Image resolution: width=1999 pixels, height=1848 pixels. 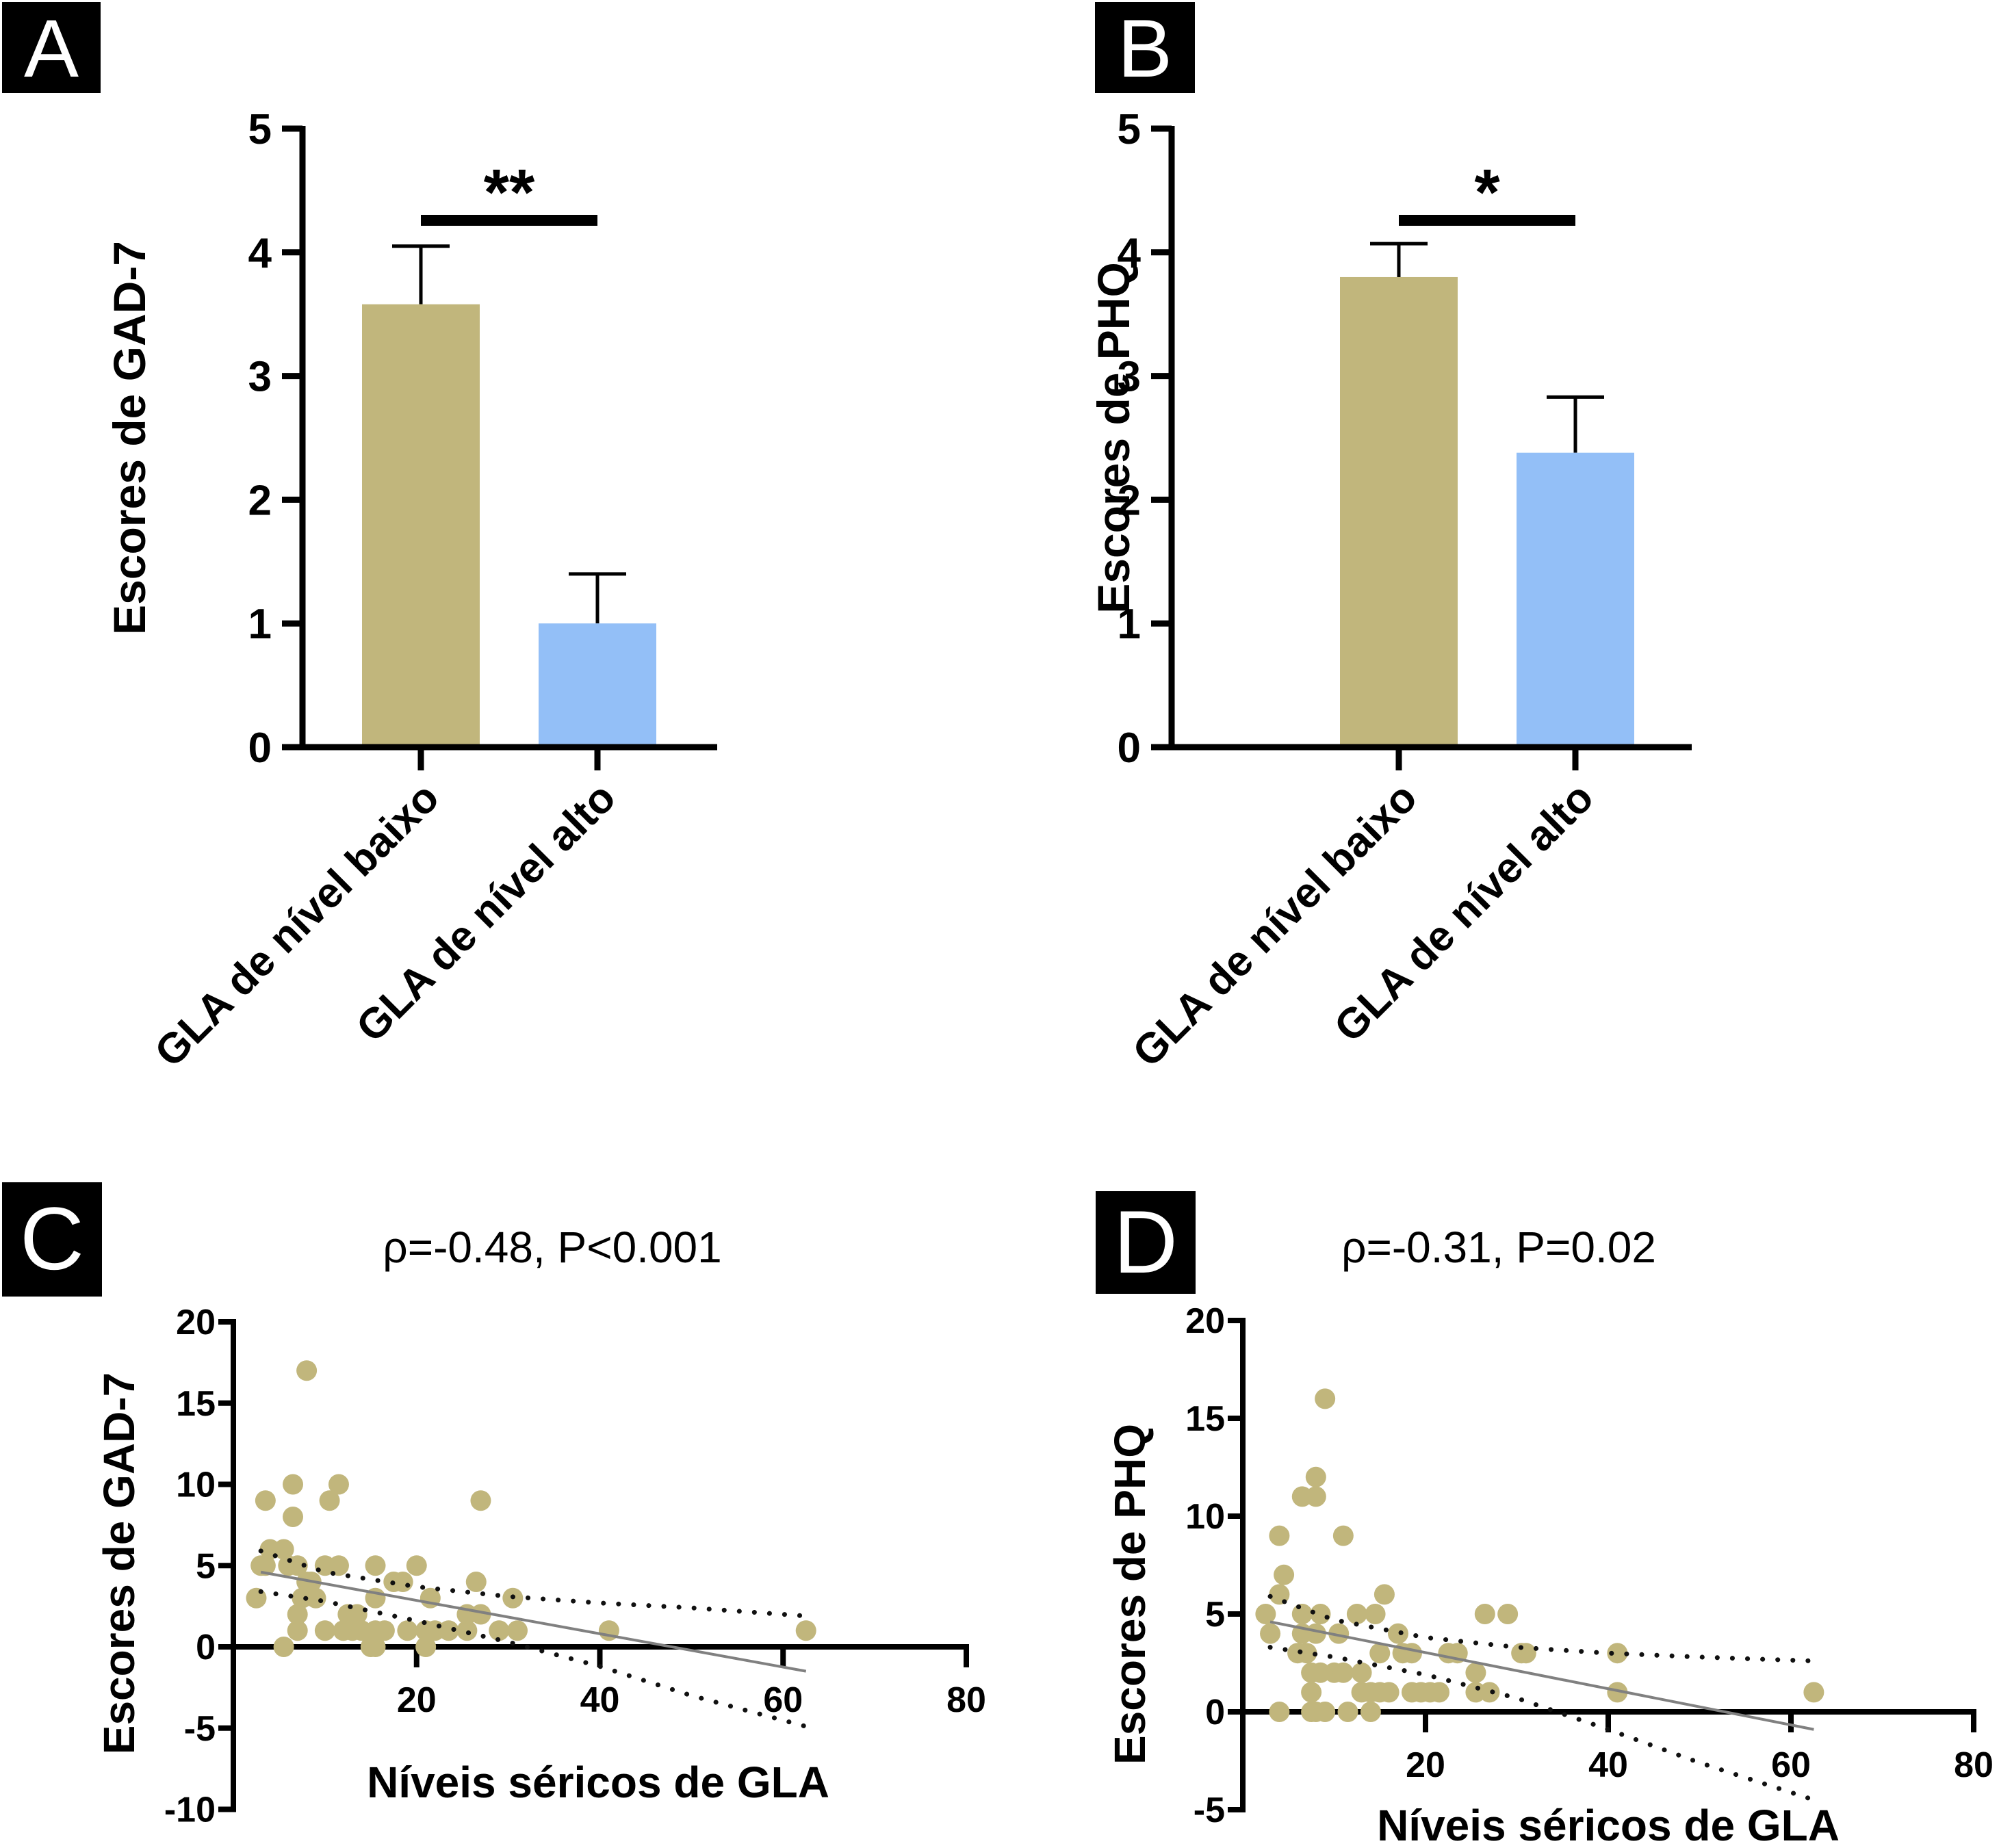 What do you see at coordinates (1275, 925) in the screenshot?
I see `panel-b-category-label: GLA de nível baixo` at bounding box center [1275, 925].